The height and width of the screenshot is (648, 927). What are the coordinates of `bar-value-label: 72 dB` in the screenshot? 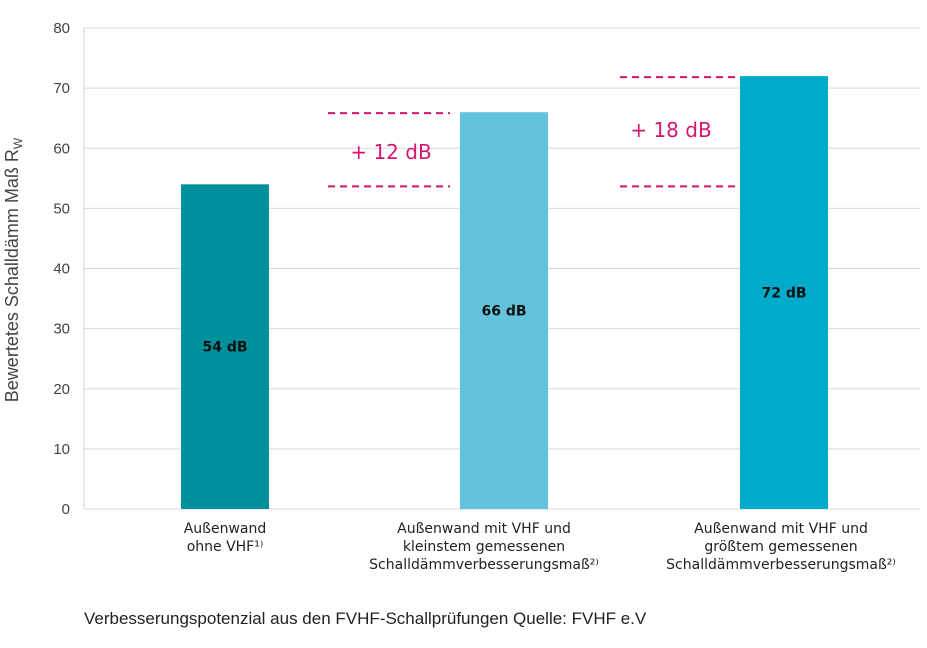 It's located at (783, 294).